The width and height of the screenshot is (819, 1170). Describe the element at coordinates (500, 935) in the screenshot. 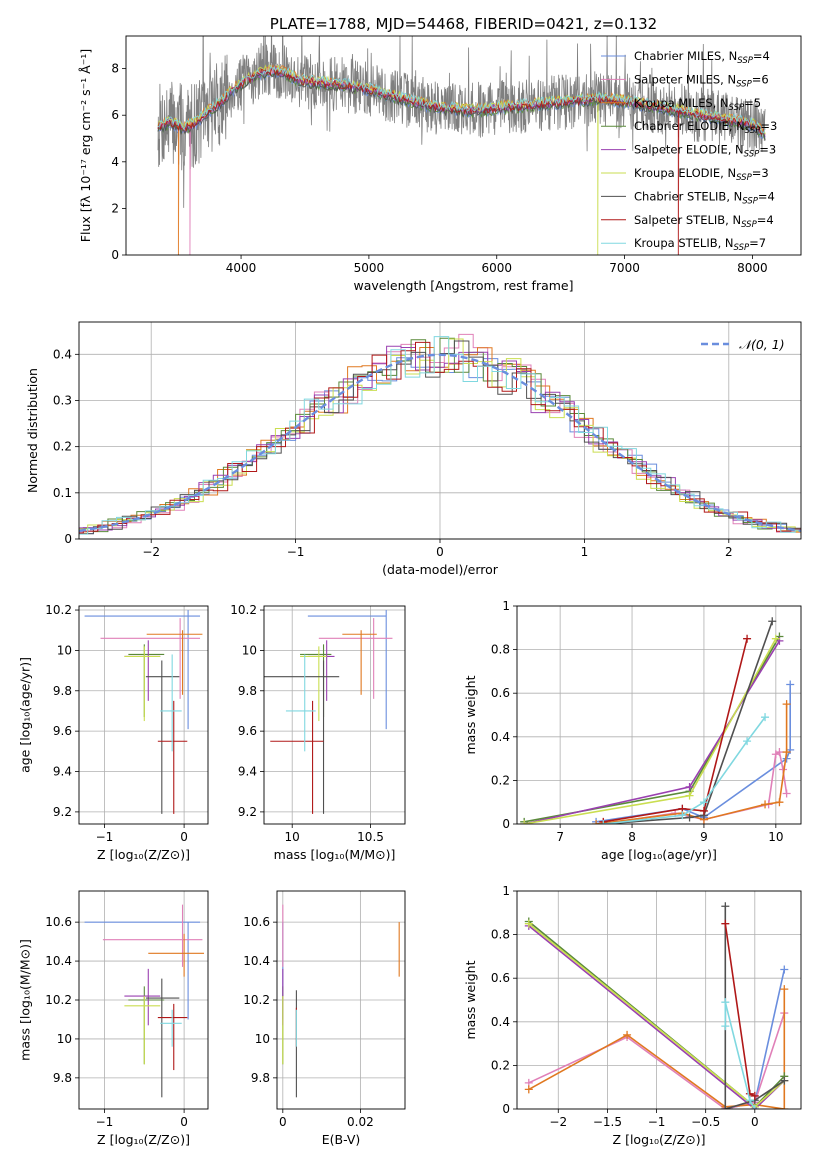

I see `y-tick-label: 0.8` at that location.